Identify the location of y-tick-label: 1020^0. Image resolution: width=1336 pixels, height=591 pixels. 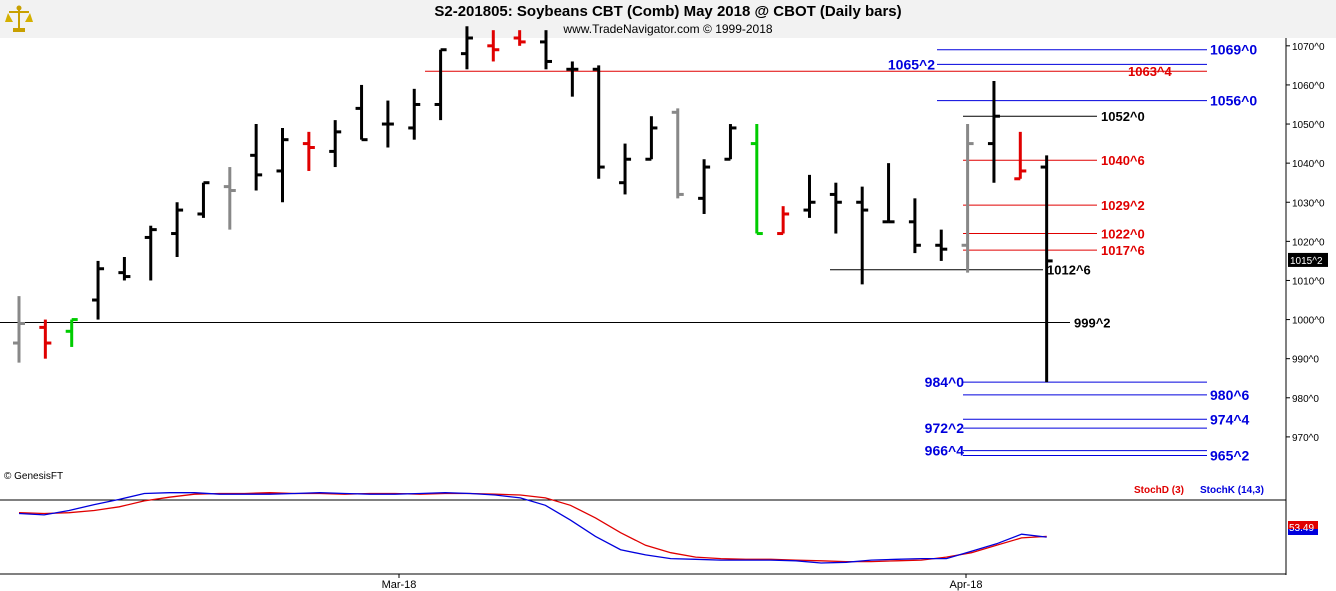
(1308, 242).